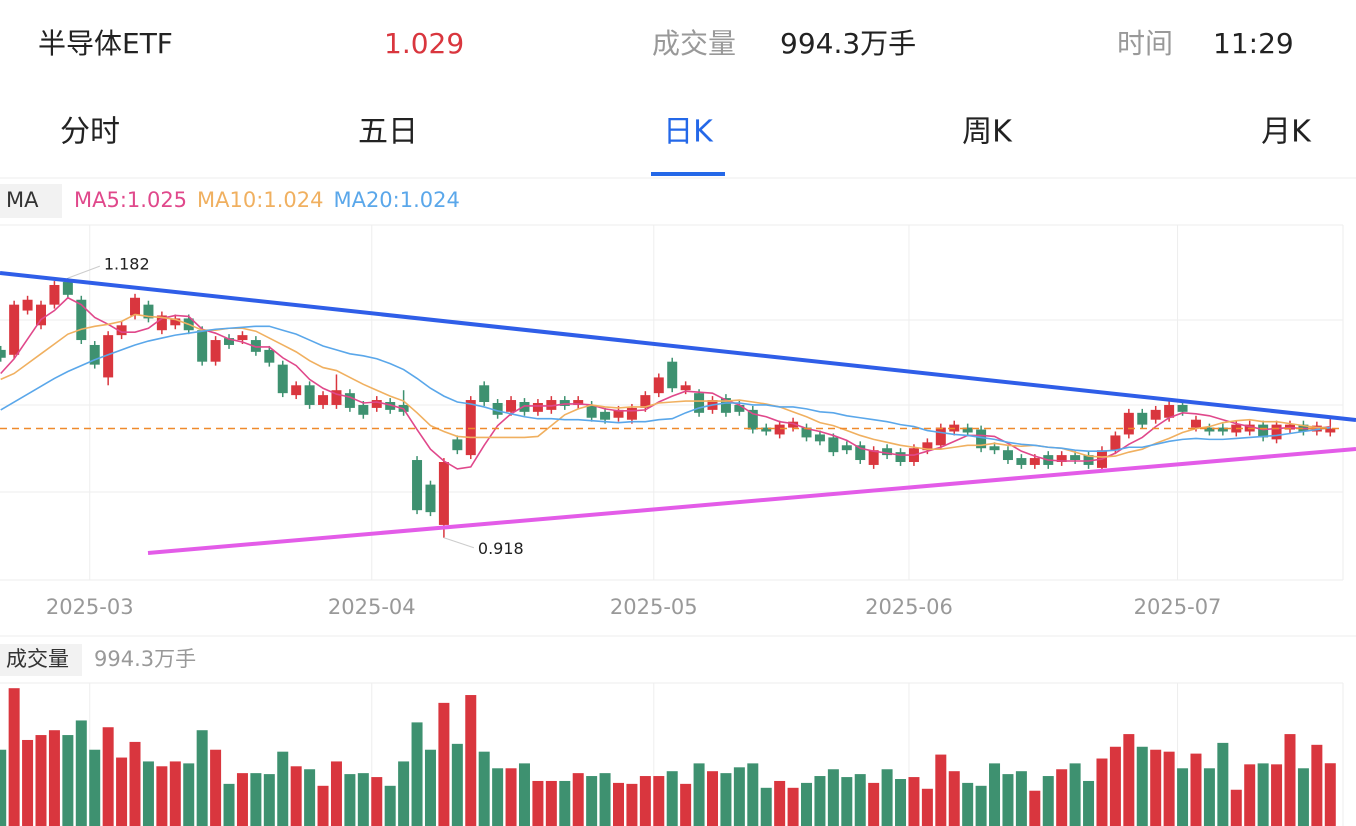 The image size is (1356, 826). Describe the element at coordinates (751, 501) in the screenshot. I see `support-trendline` at that location.